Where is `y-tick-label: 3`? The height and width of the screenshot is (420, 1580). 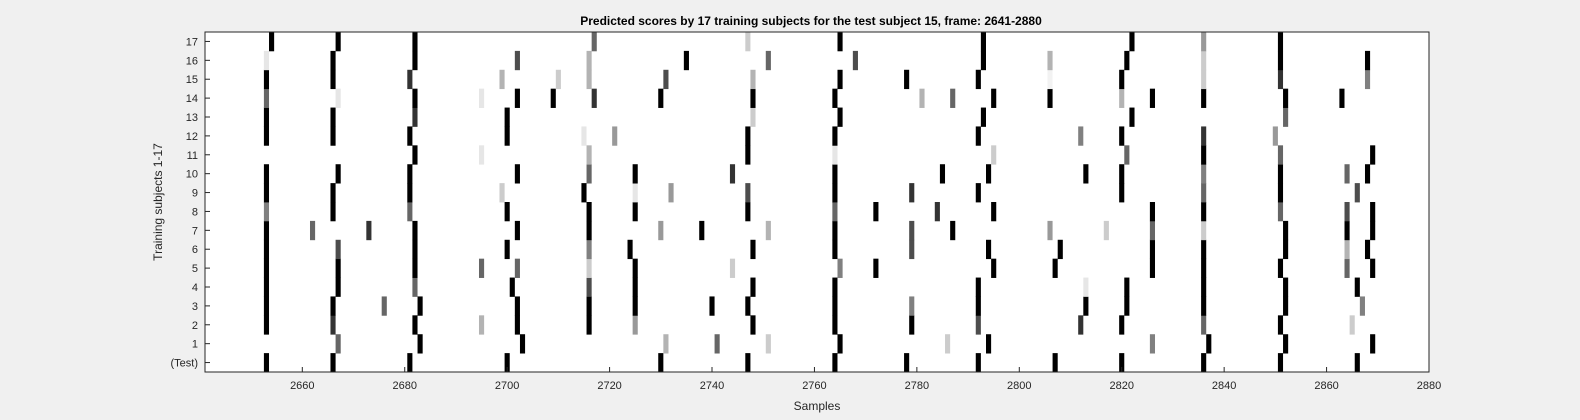
y-tick-label: 3 is located at coordinates (195, 307).